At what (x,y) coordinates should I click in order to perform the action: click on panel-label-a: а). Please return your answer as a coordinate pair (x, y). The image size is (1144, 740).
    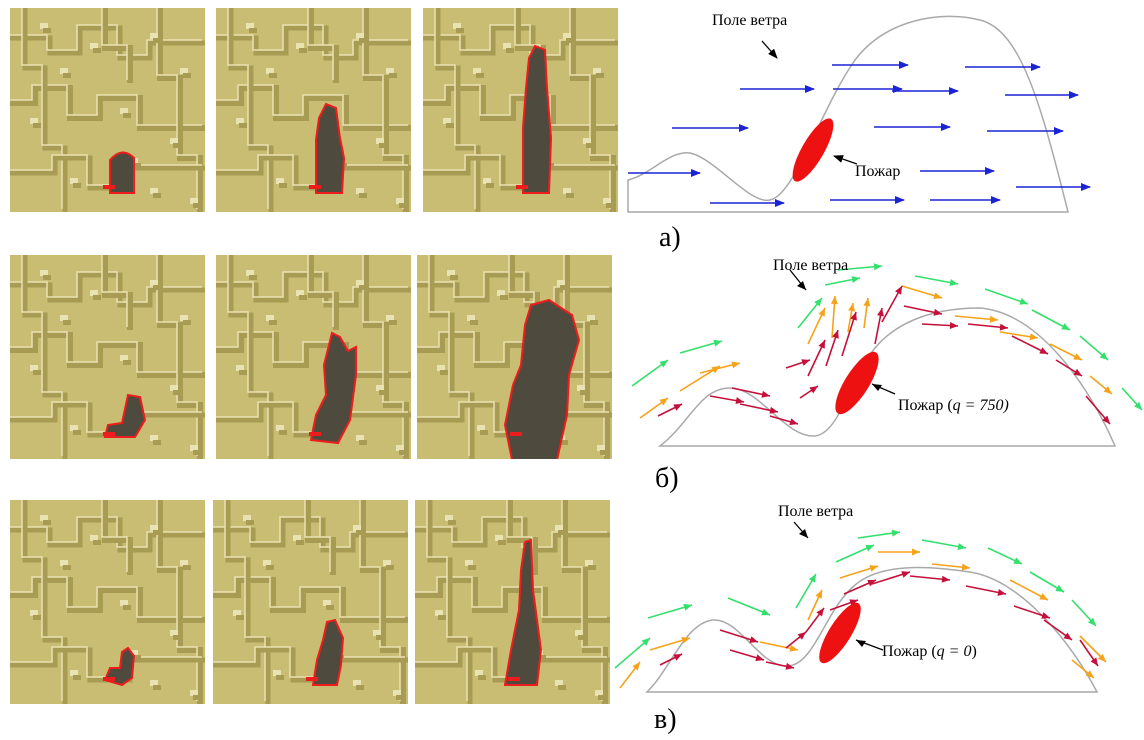
    Looking at the image, I should click on (670, 237).